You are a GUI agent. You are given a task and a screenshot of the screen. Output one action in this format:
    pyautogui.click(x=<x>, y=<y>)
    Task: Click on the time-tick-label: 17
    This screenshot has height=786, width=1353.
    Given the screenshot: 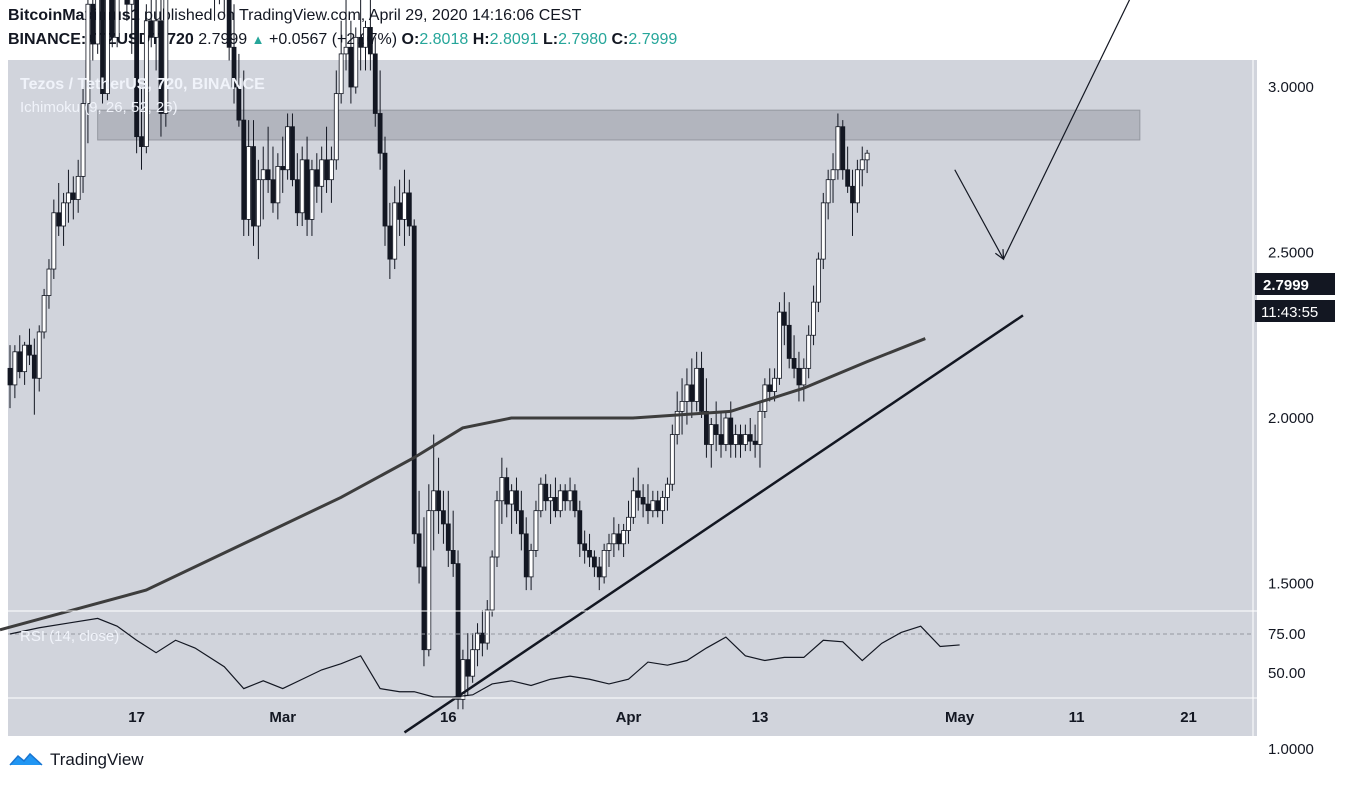 What is the action you would take?
    pyautogui.click(x=136, y=717)
    